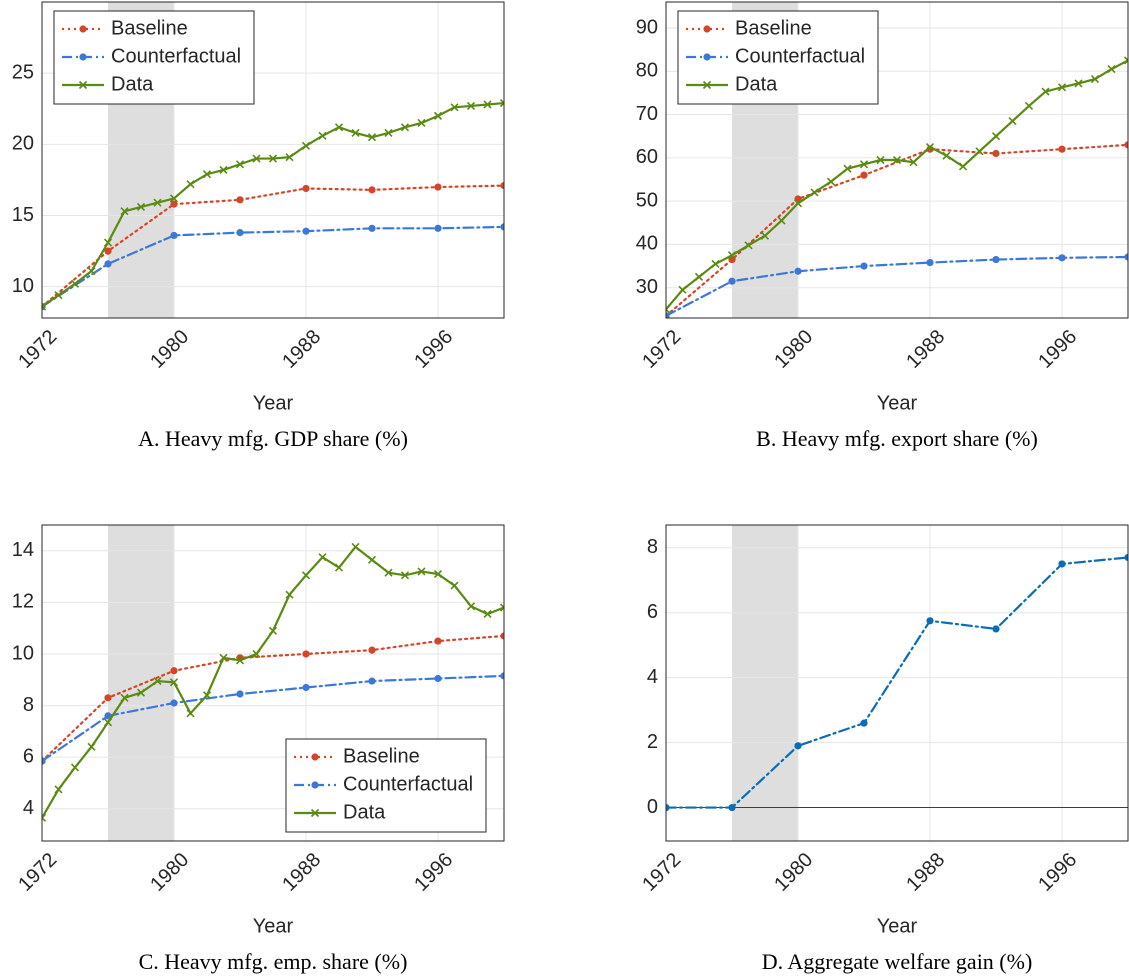 The image size is (1129, 979). What do you see at coordinates (652, 547) in the screenshot?
I see `y-tick-label: 8` at bounding box center [652, 547].